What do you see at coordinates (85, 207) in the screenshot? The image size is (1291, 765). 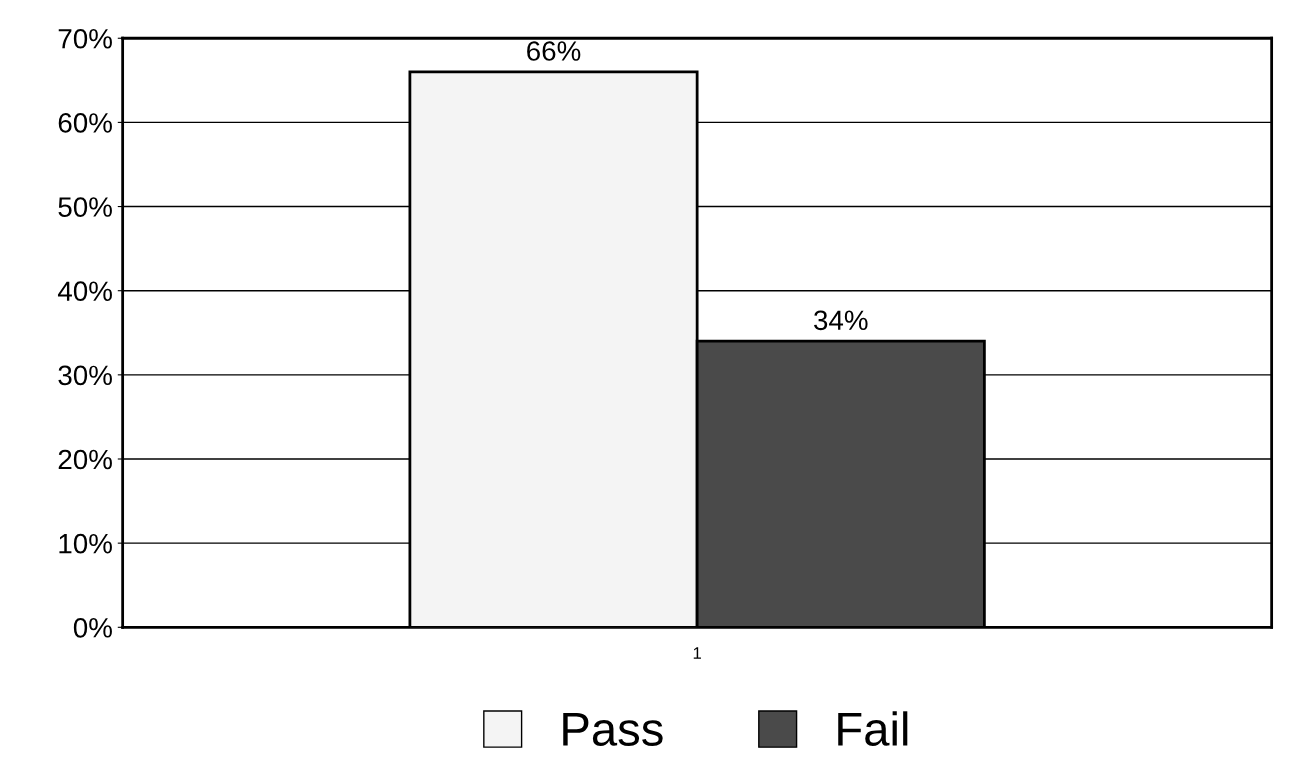 I see `y-tick-label: 50%` at bounding box center [85, 207].